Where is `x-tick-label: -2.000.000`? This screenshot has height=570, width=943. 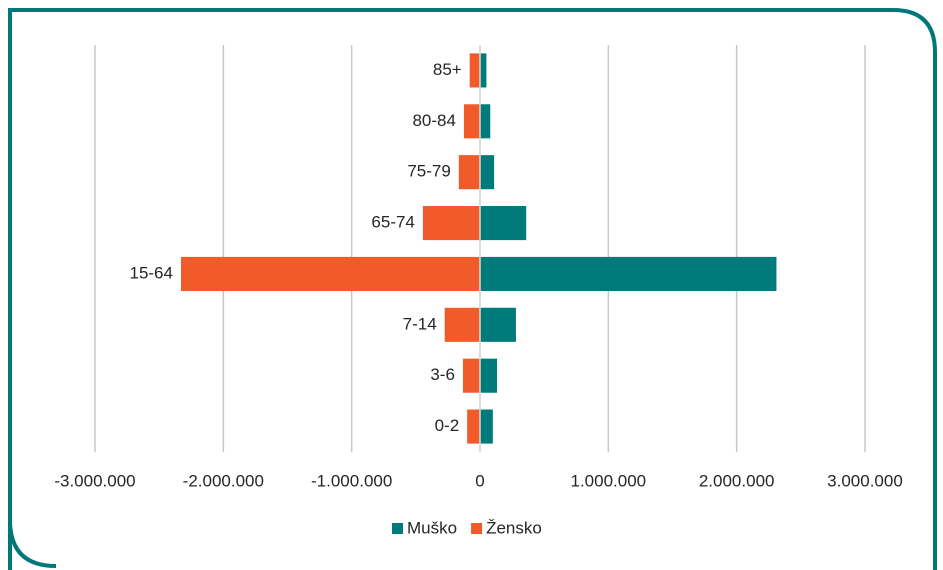
x-tick-label: -2.000.000 is located at coordinates (223, 480).